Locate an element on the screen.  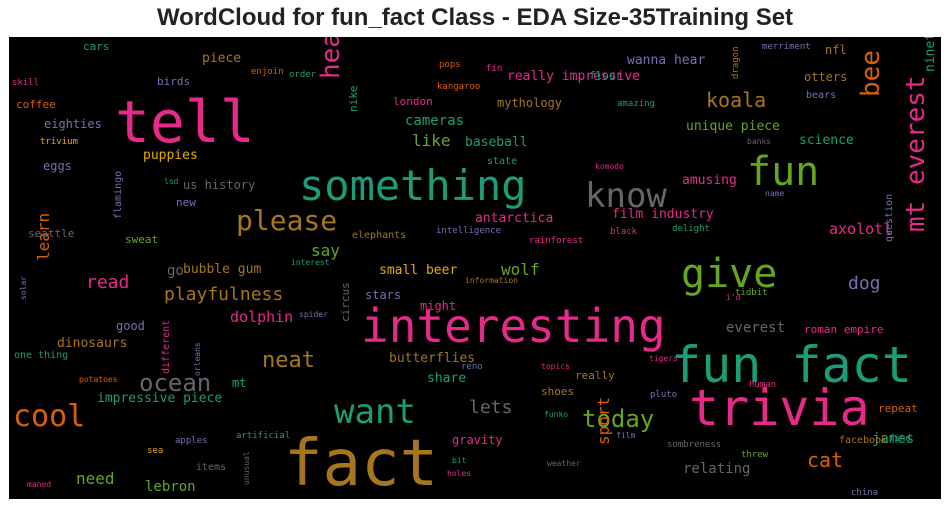
word-merriment: merriment is located at coordinates (786, 47).